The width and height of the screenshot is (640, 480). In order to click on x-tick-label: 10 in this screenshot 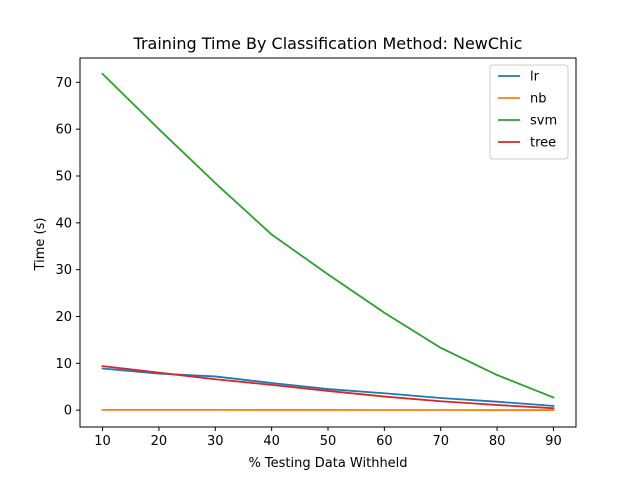, I will do `click(102, 441)`.